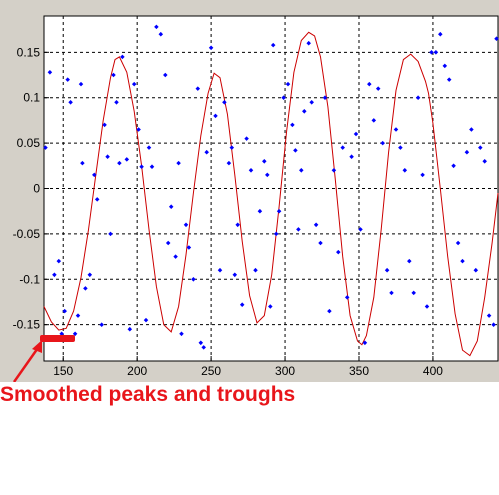 Image resolution: width=499 pixels, height=495 pixels. What do you see at coordinates (137, 371) in the screenshot?
I see `x-tick-label: 200` at bounding box center [137, 371].